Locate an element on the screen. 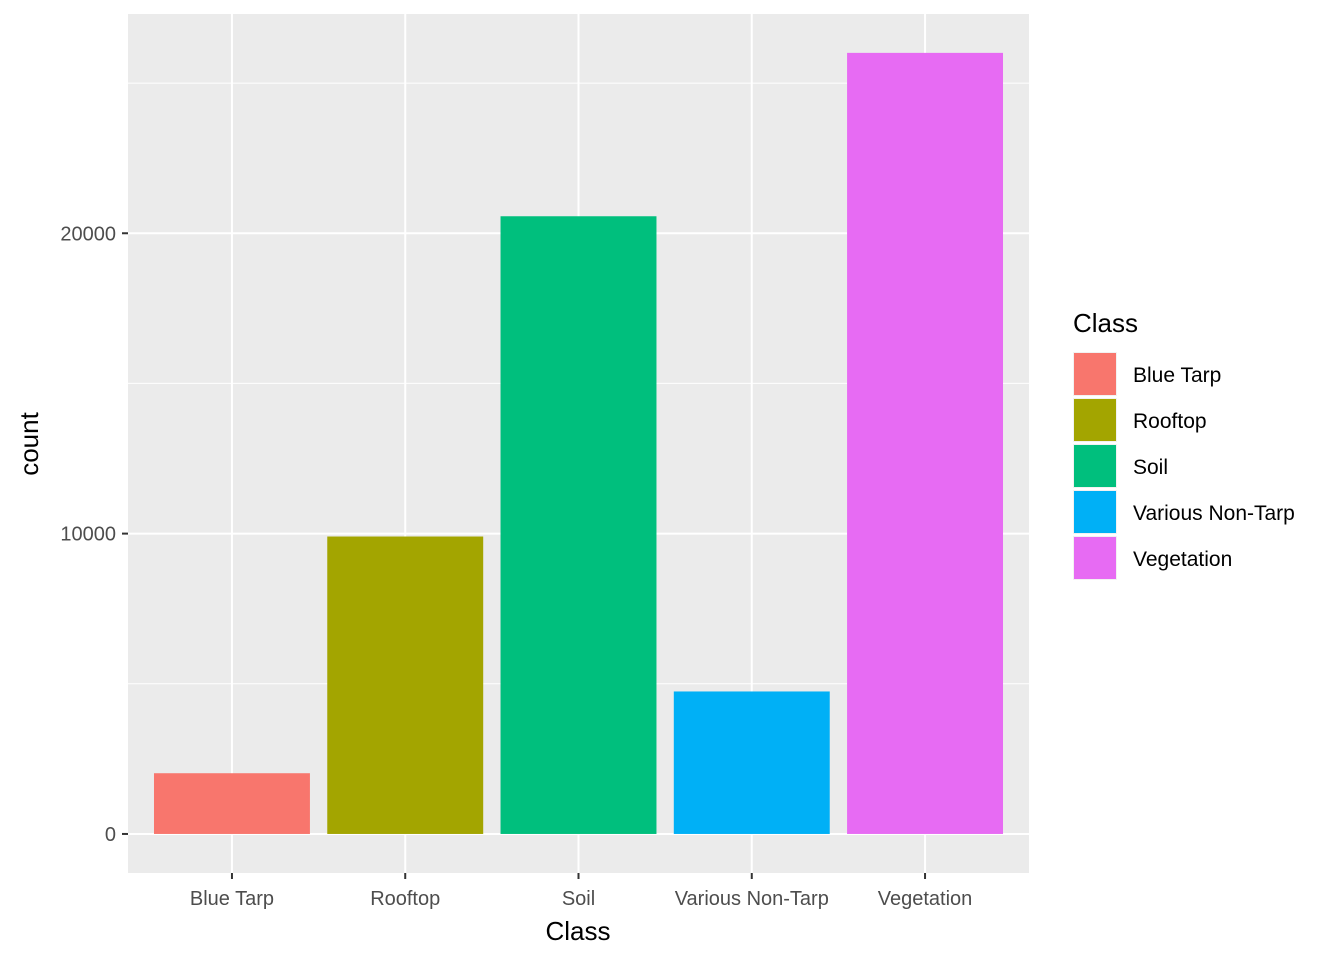 The image size is (1344, 965). x-tick-label: Rooftop is located at coordinates (405, 899).